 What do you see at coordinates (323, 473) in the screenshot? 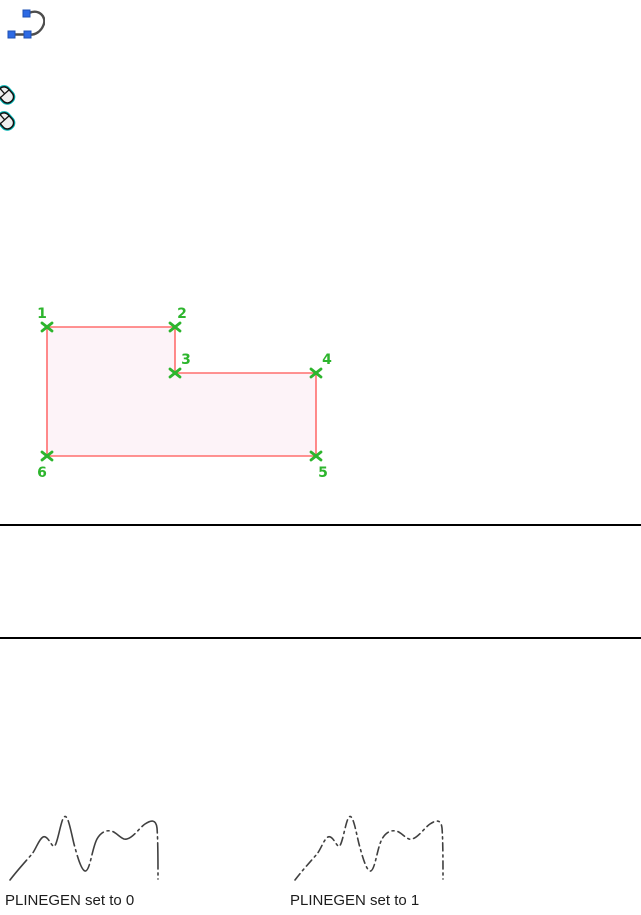
I see `vertex-number-label: 5` at bounding box center [323, 473].